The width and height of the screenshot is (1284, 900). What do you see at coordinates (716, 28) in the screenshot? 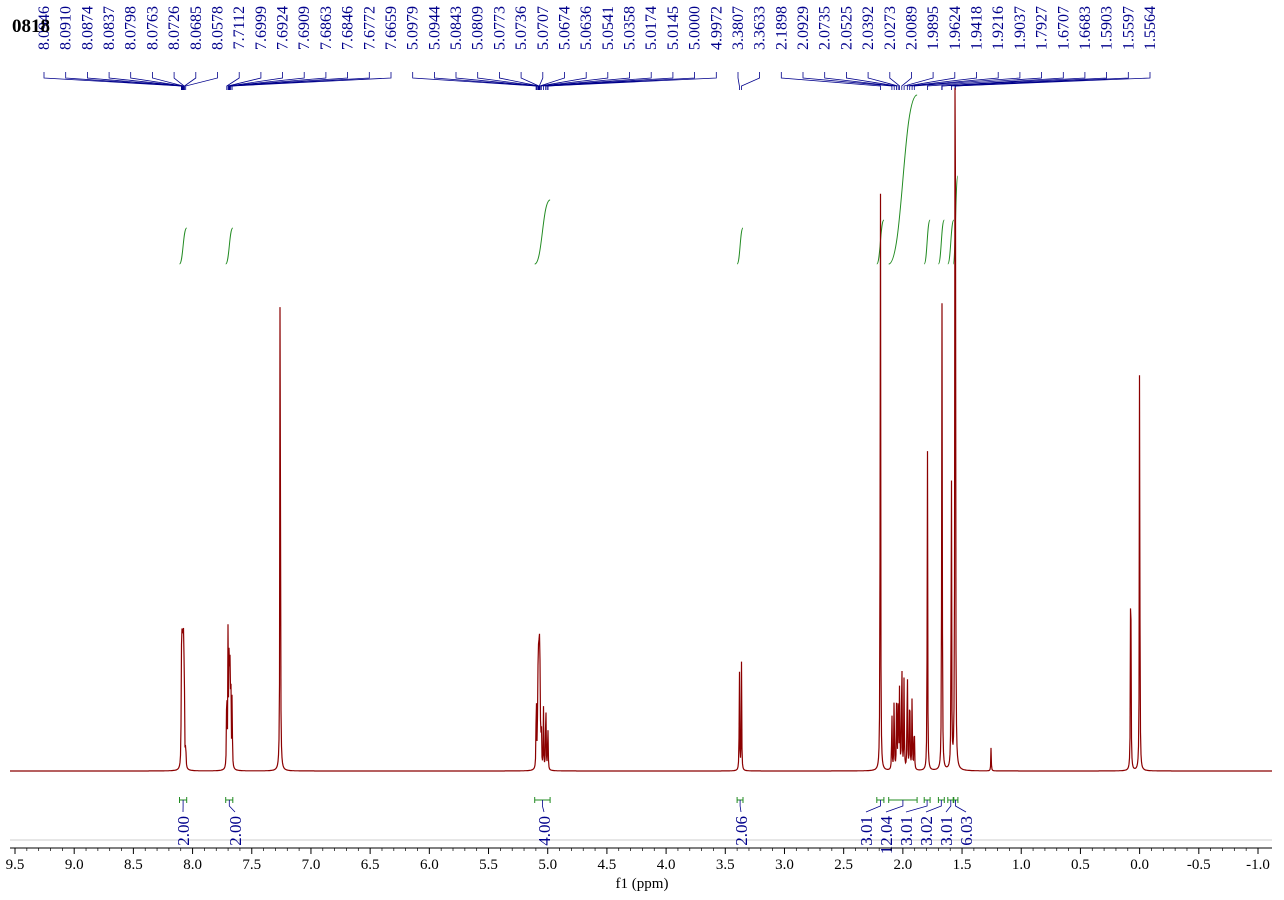
I see `peak-label: 4.9972` at bounding box center [716, 28].